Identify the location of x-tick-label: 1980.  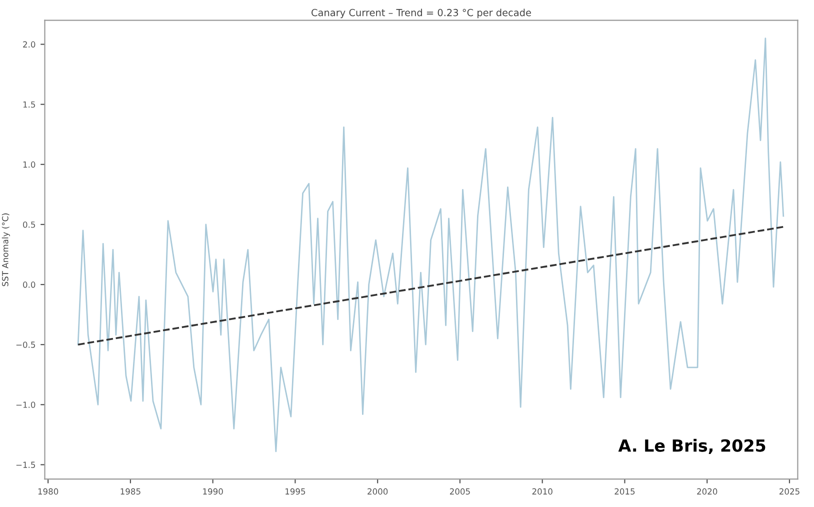
(48, 491).